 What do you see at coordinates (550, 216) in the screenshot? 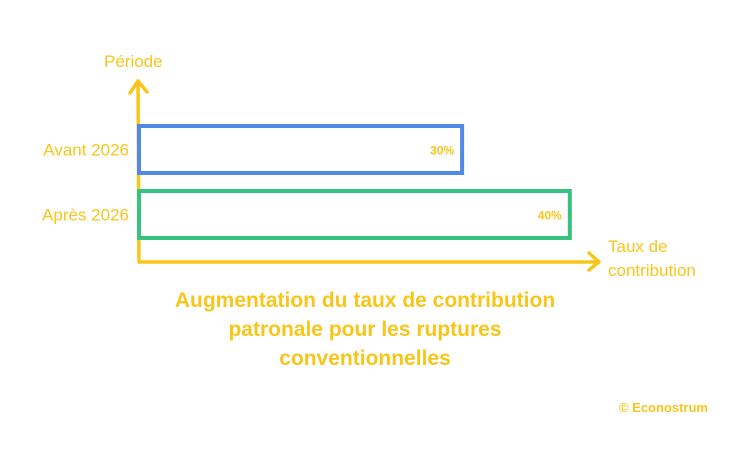
I see `data-label: 40%` at bounding box center [550, 216].